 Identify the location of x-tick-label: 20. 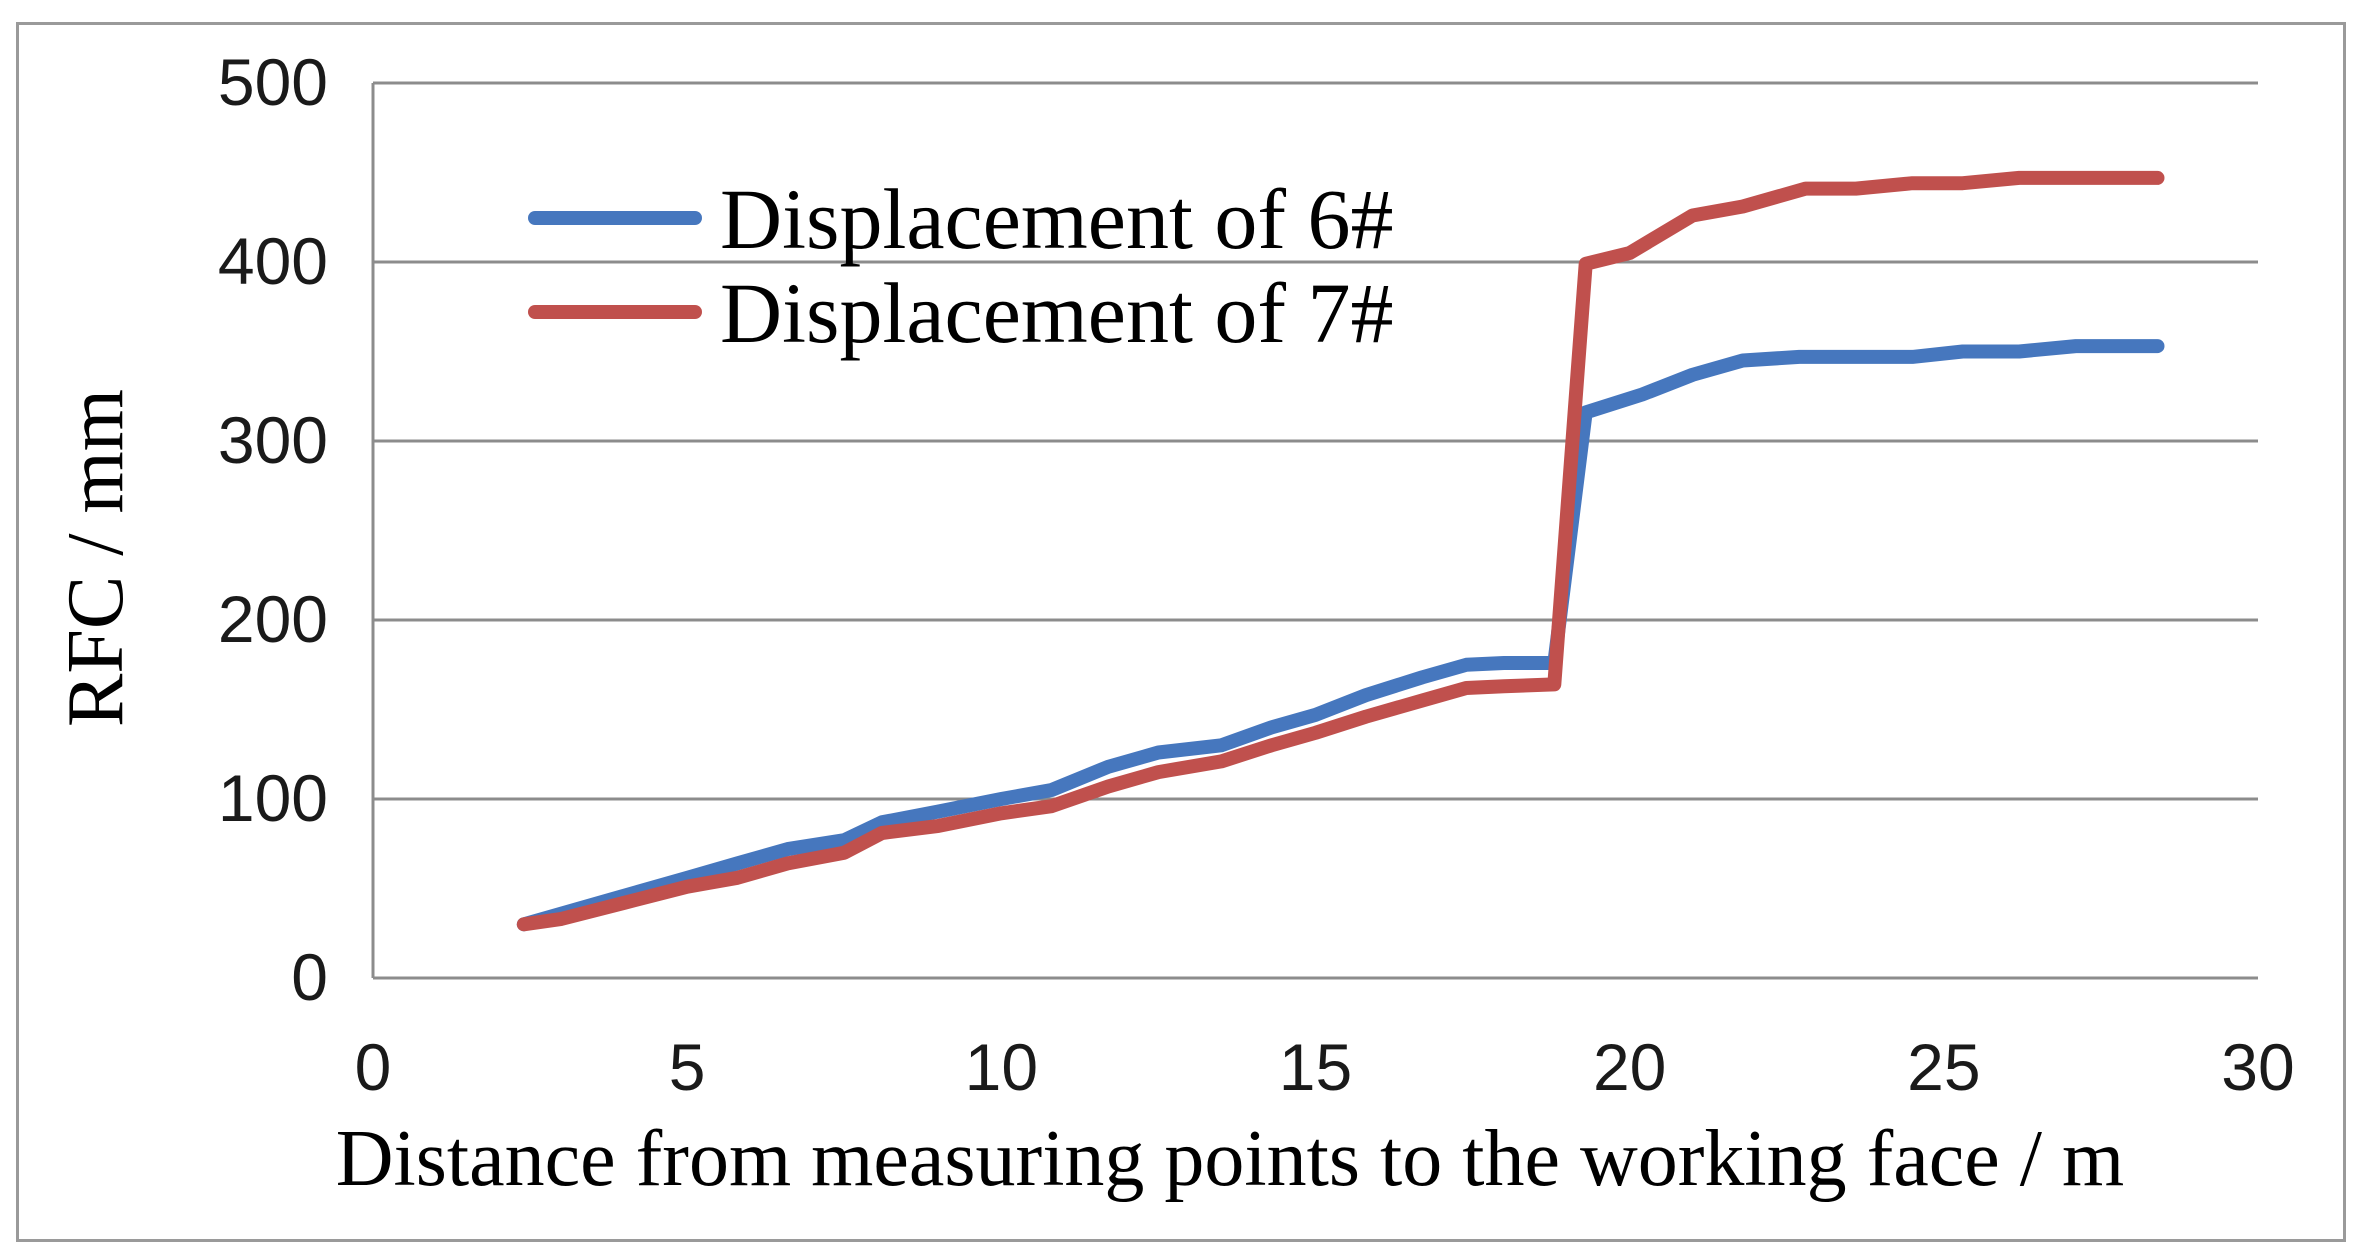
(1629, 1067).